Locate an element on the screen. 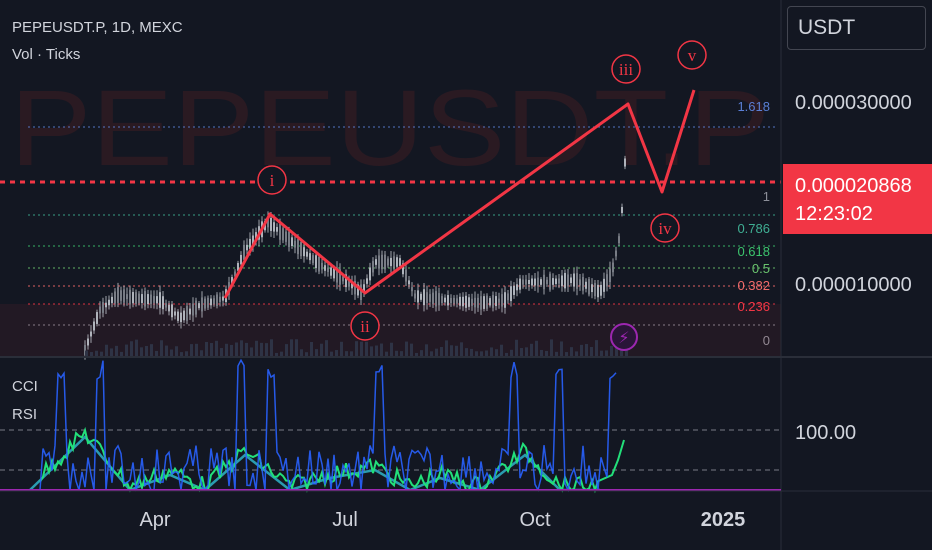  volume-label: Vol · Ticks is located at coordinates (46, 54).